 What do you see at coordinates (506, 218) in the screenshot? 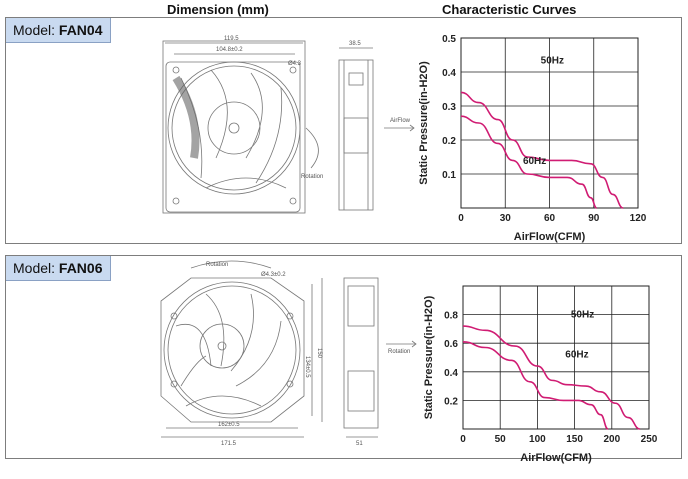
I see `x-tick-label: 30` at bounding box center [506, 218].